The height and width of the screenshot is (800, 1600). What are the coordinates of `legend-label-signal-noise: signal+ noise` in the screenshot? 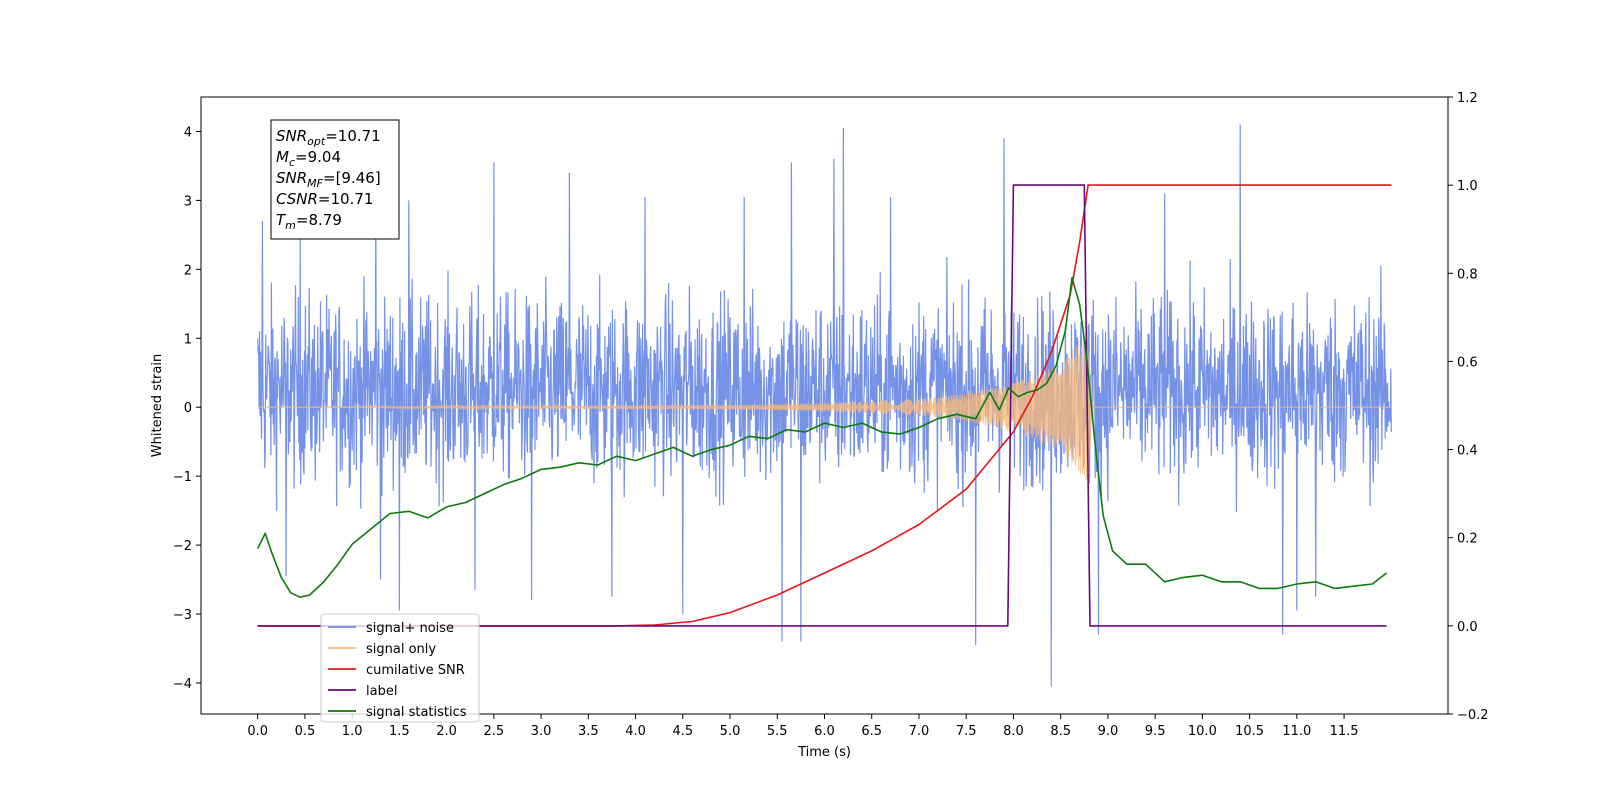 It's located at (410, 628).